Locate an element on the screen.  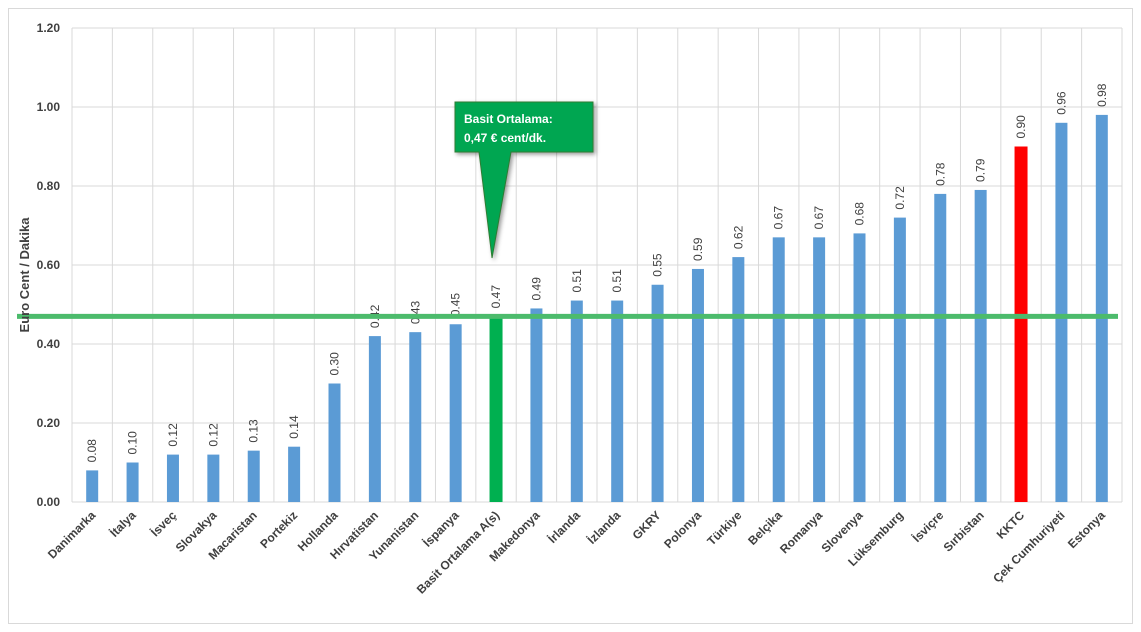
y-tick-label: 0.60 is located at coordinates (49, 265).